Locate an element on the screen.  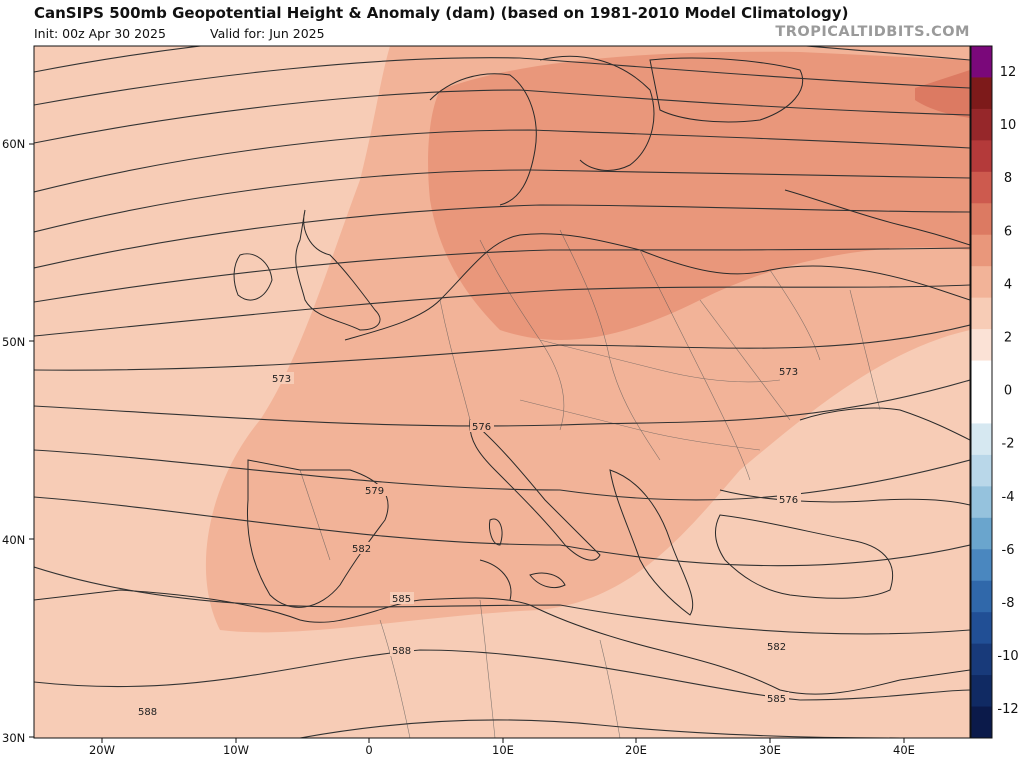
lon-label-20e: 20E is located at coordinates (636, 750).